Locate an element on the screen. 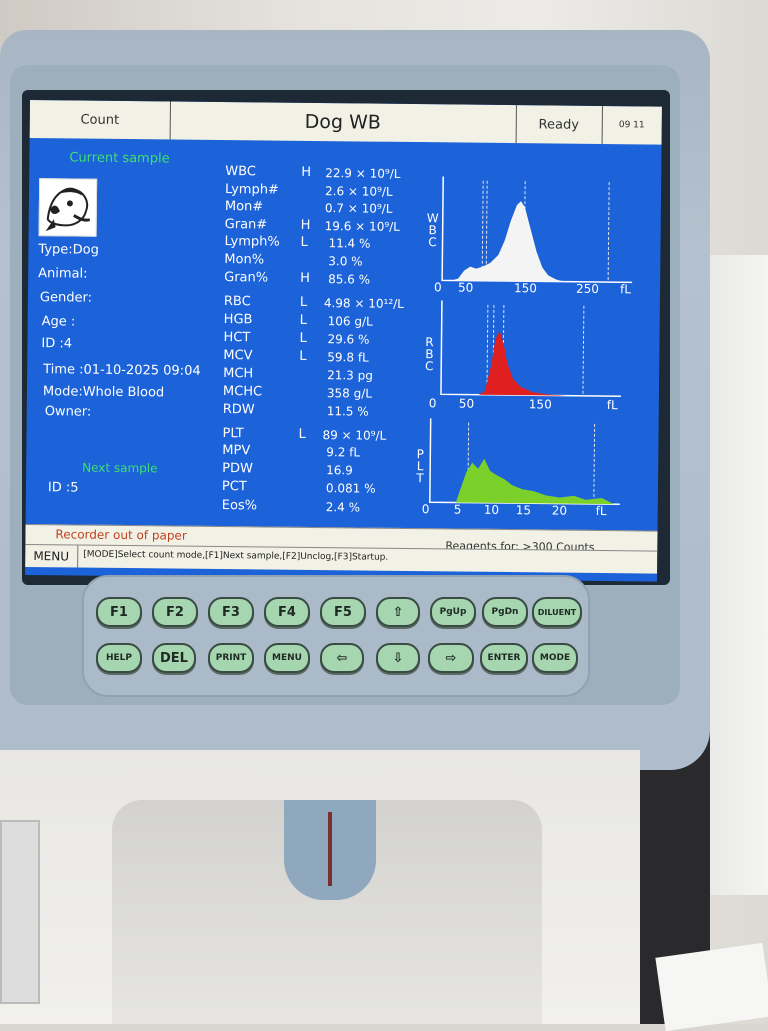  sample-mode: Mode:Whole Blood is located at coordinates (103, 392).